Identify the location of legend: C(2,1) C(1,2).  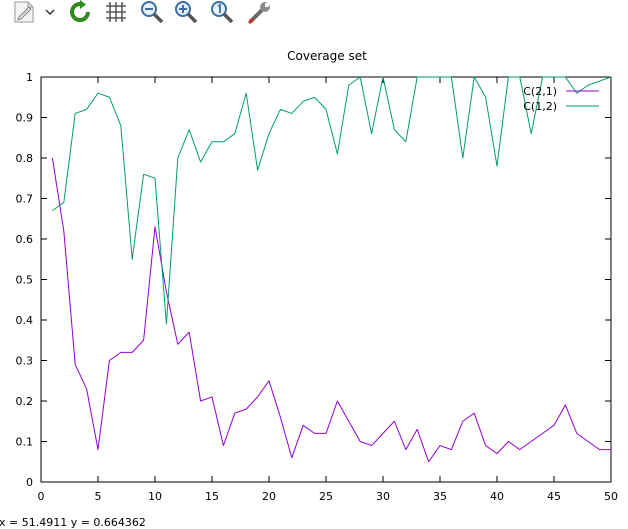
(561, 99).